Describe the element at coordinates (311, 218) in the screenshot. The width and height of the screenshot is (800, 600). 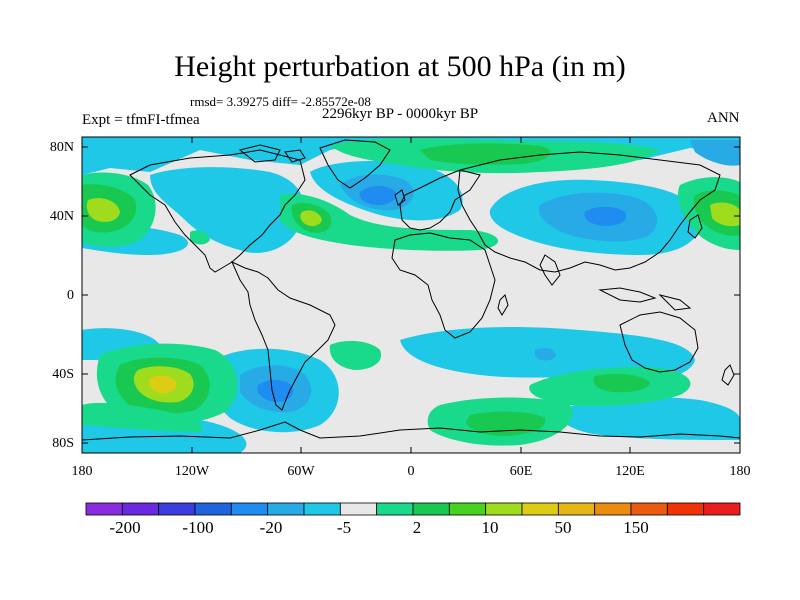
I see `contour-newfoundland-center` at that location.